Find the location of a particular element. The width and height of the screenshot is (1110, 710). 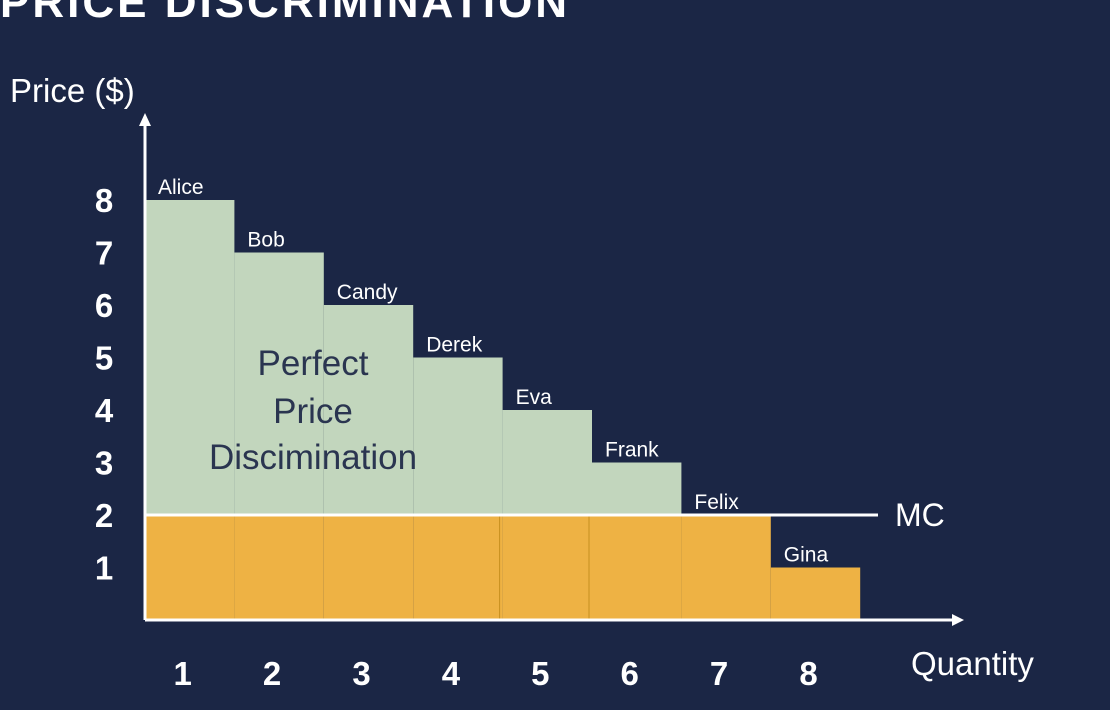

y-tick-label: 8 is located at coordinates (104, 200).